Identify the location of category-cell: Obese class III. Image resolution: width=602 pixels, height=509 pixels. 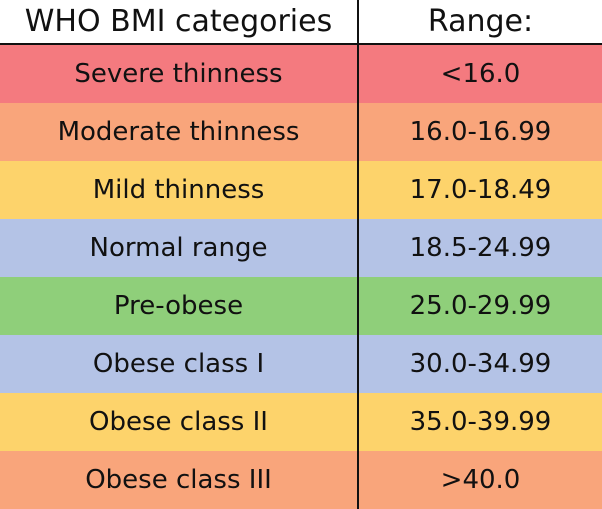
(179, 480).